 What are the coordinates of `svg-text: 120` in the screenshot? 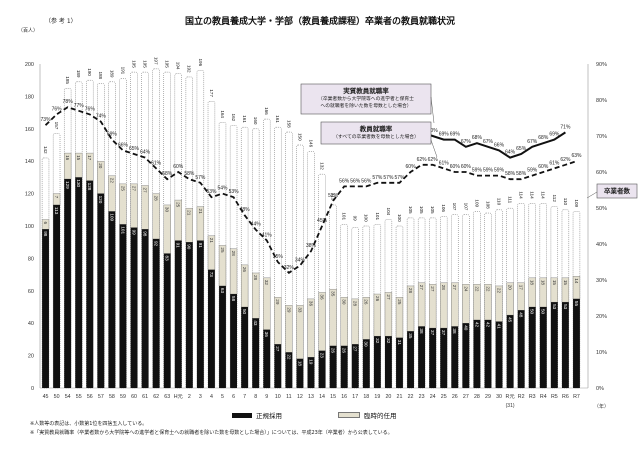 It's located at (29, 195).